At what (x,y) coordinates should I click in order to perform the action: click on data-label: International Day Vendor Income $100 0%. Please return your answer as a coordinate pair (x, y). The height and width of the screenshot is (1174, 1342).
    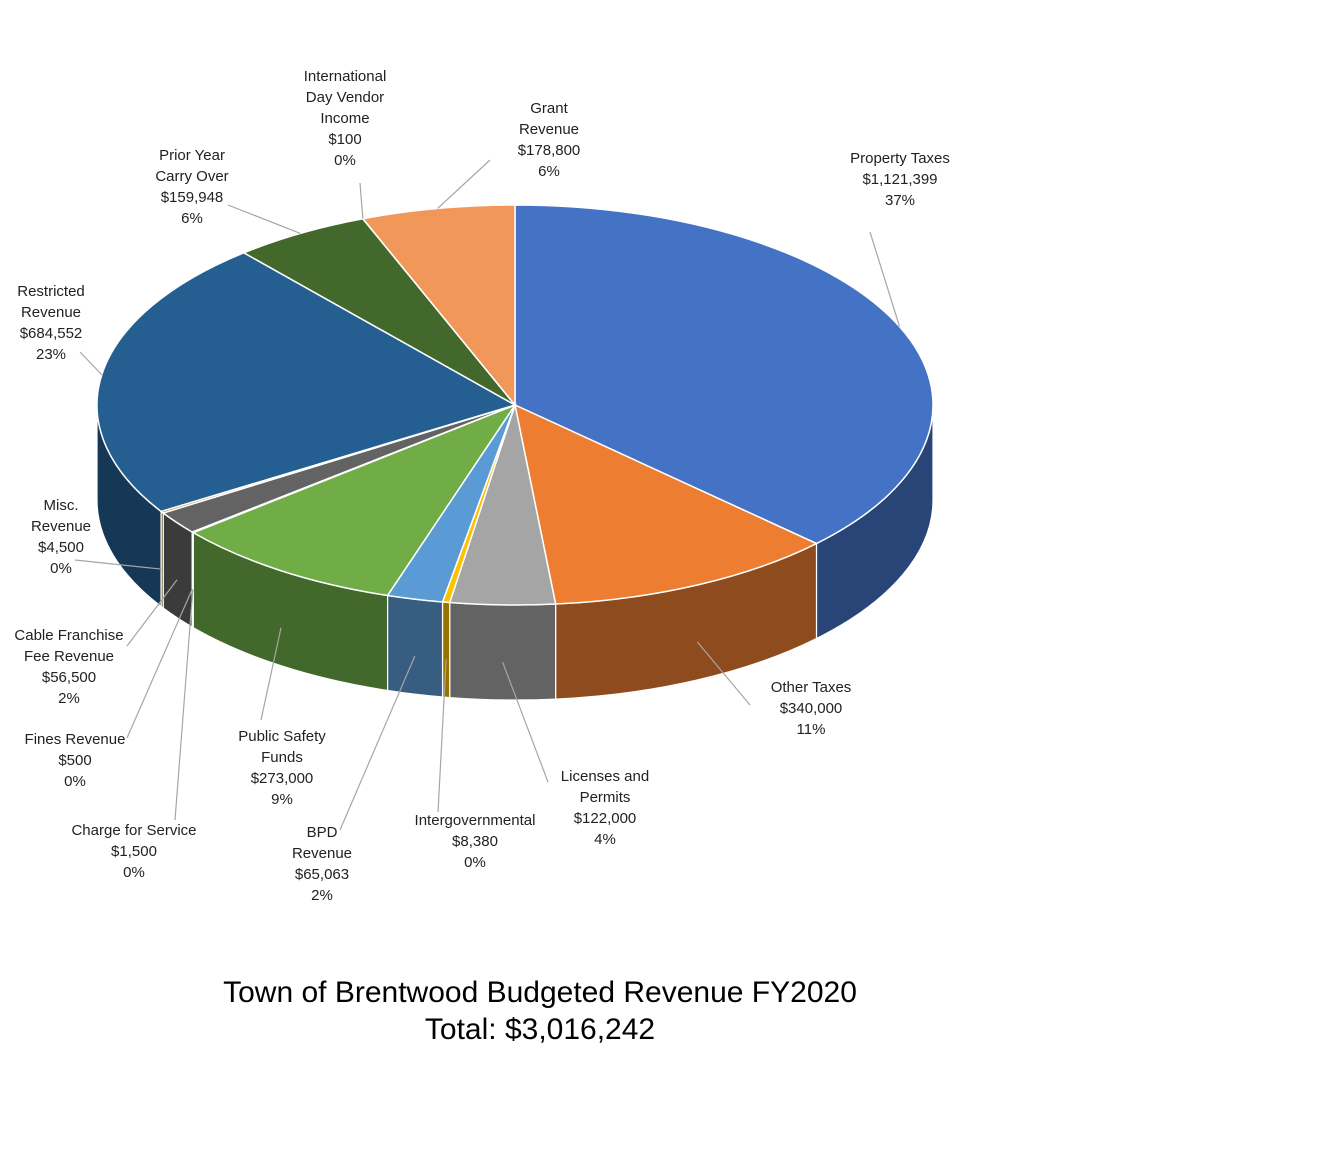
    Looking at the image, I should click on (345, 118).